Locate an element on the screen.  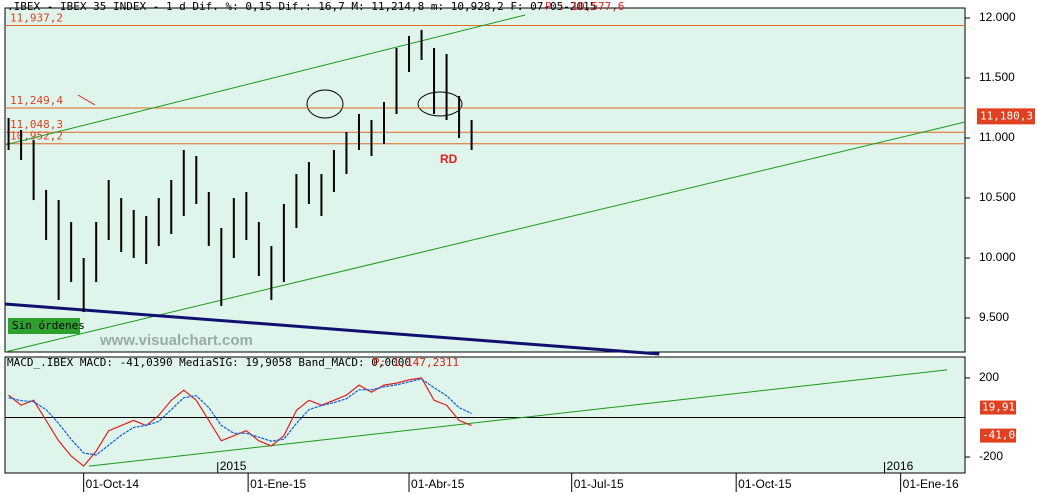
macd-line is located at coordinates (240, 417).